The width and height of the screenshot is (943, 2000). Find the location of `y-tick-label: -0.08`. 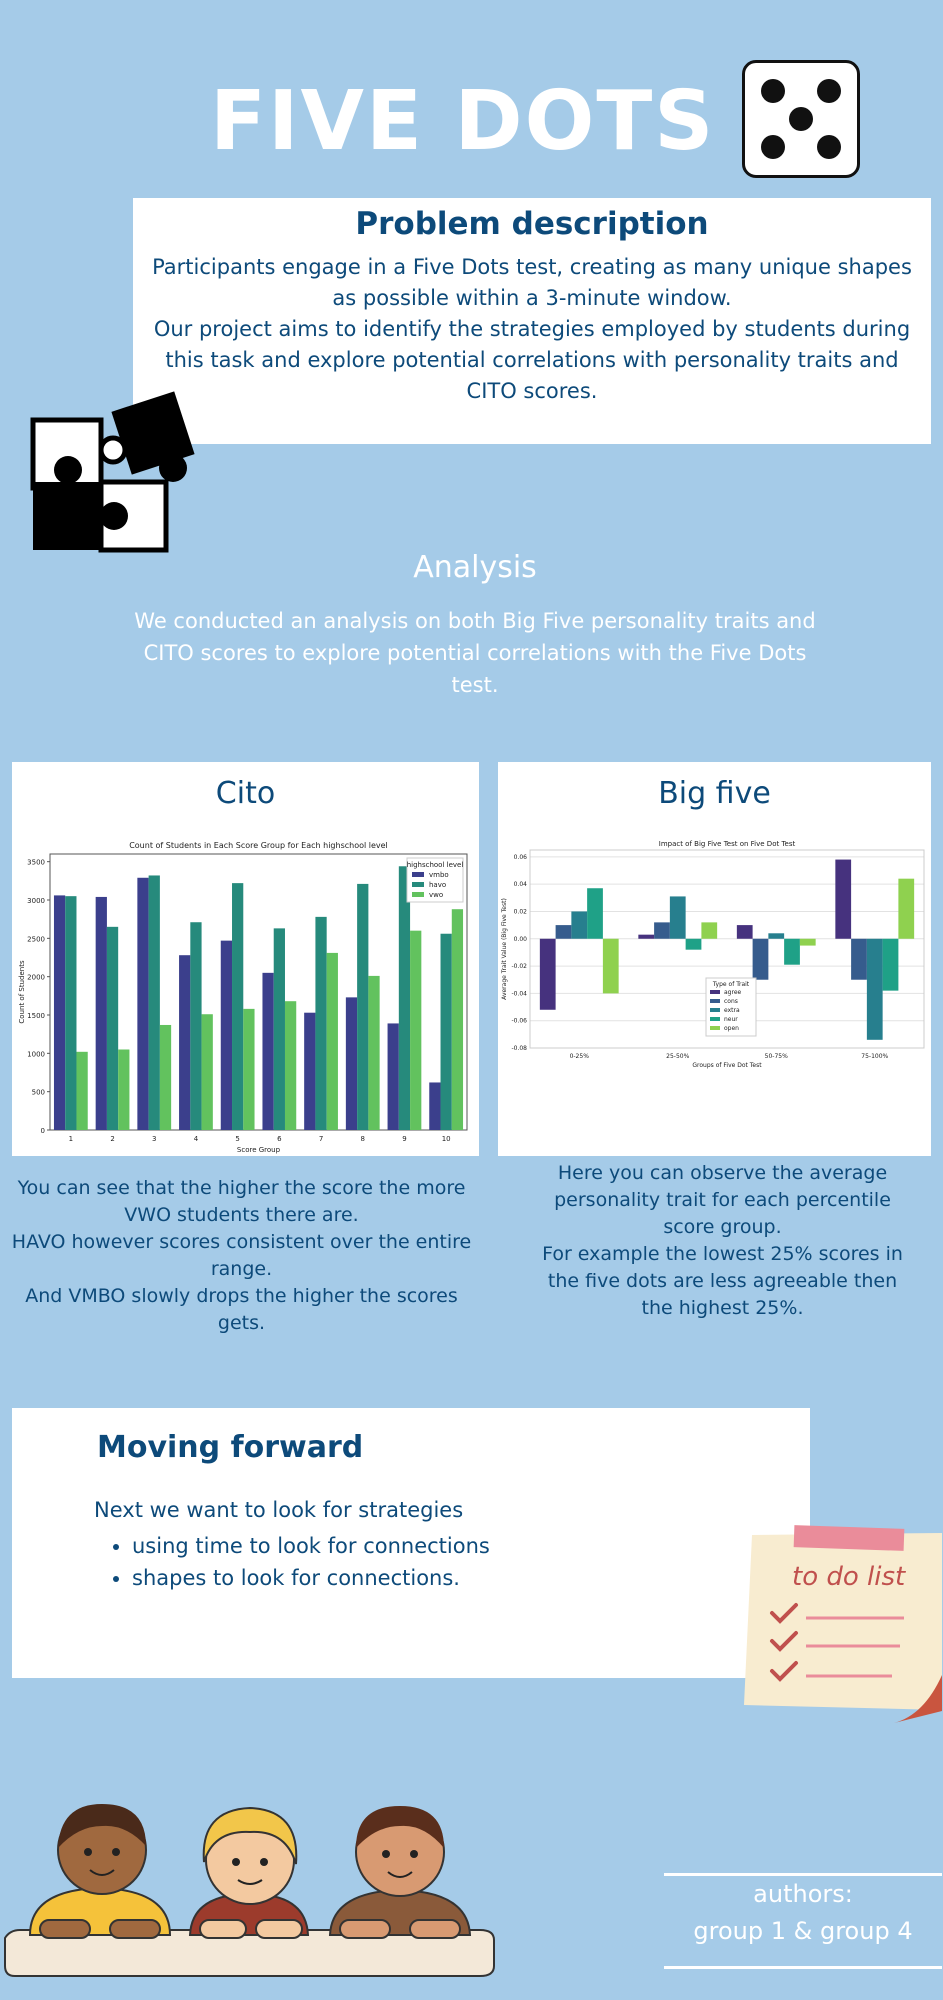

y-tick-label: -0.08 is located at coordinates (519, 1048).